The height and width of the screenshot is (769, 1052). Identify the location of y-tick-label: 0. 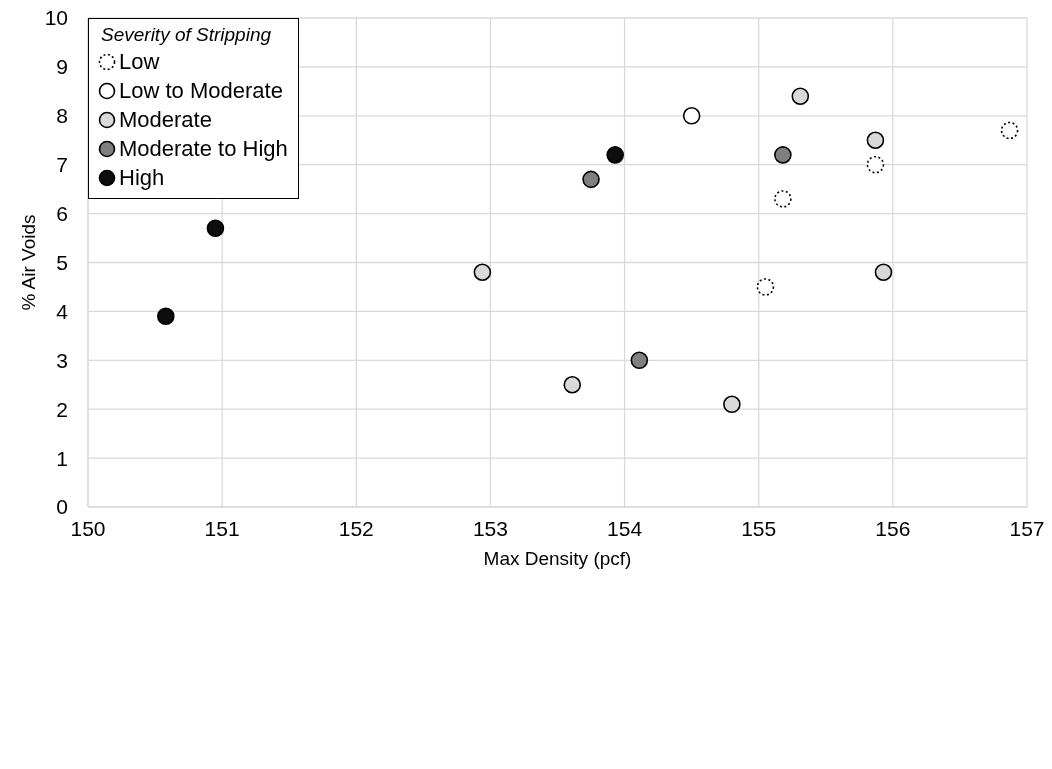
(62, 507).